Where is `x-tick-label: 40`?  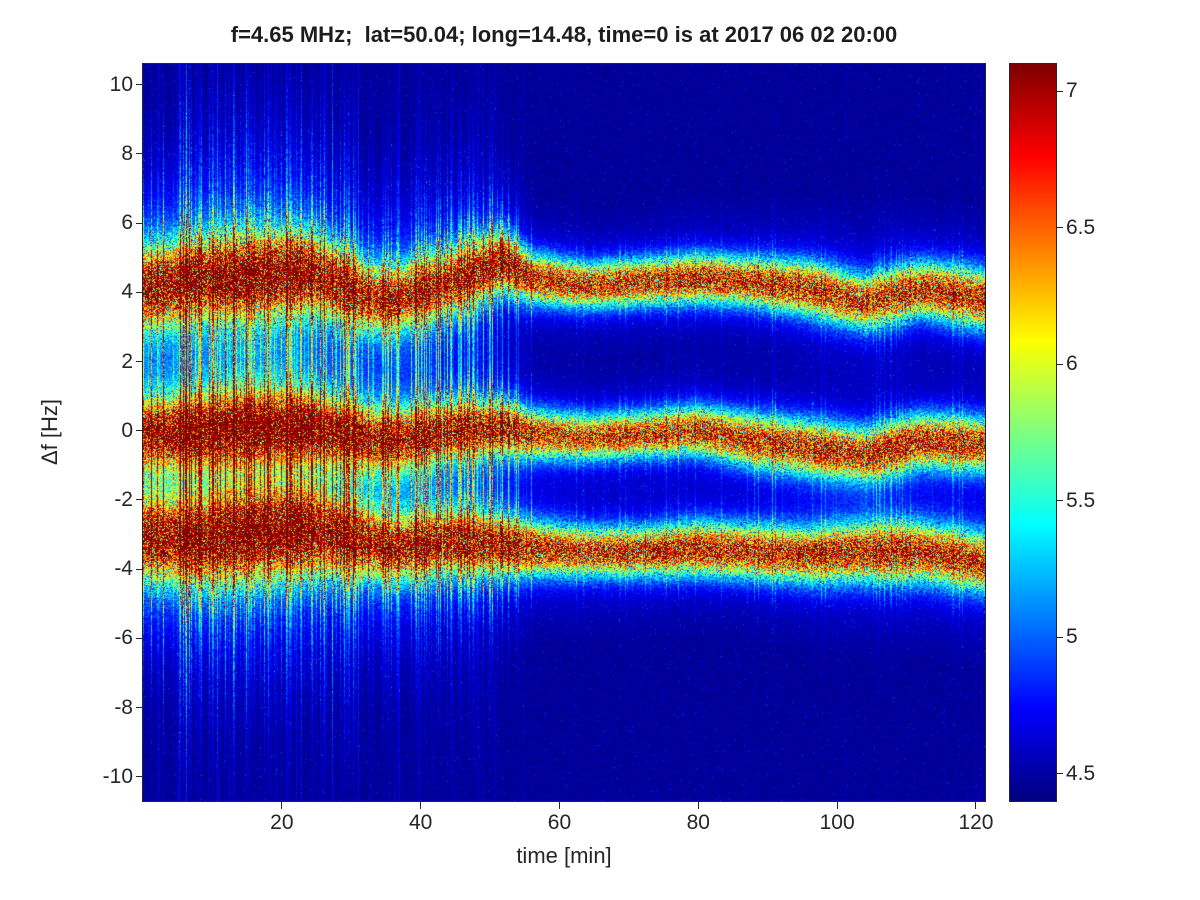
x-tick-label: 40 is located at coordinates (420, 822).